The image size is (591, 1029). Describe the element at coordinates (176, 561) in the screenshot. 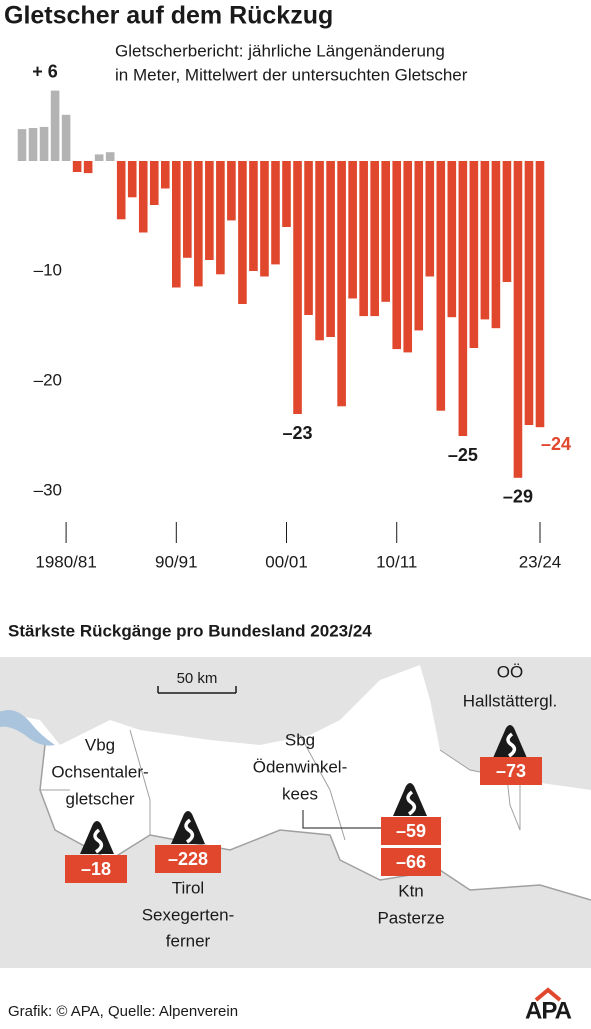

I see `x-tick-label: 90/91` at that location.